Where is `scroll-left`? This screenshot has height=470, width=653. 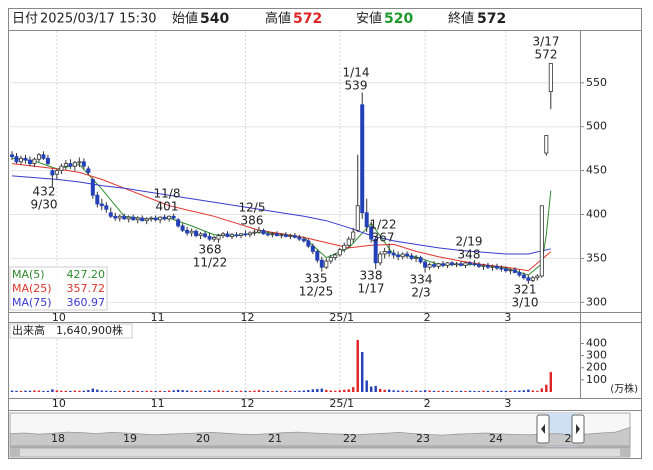
scroll-left is located at coordinates (15, 452).